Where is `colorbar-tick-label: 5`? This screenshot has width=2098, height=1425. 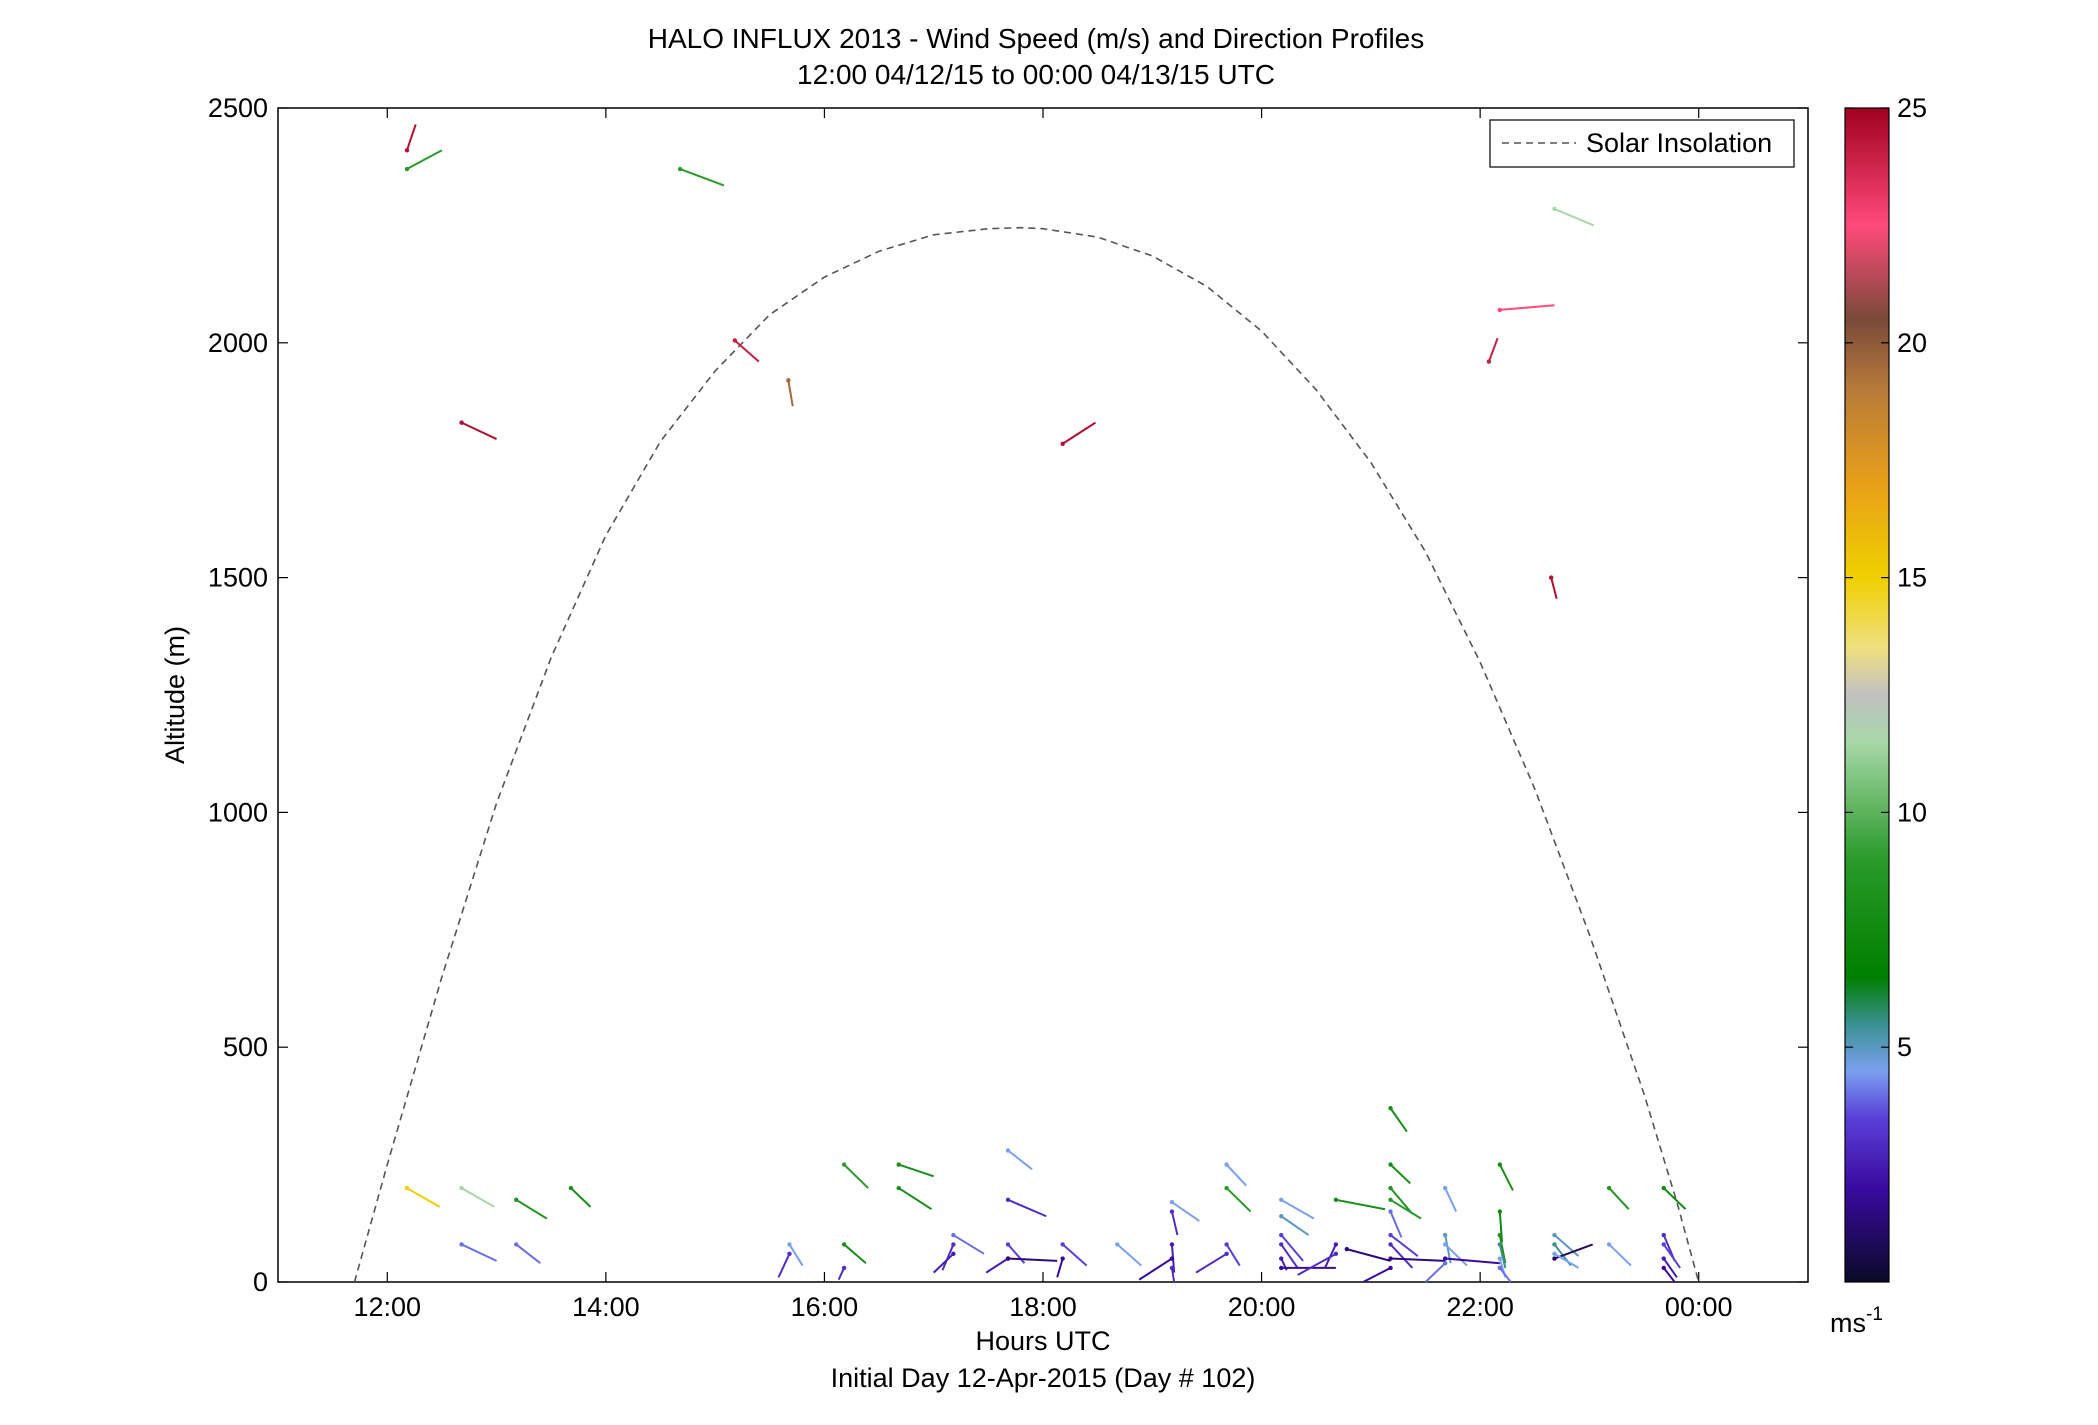
colorbar-tick-label: 5 is located at coordinates (1904, 1047).